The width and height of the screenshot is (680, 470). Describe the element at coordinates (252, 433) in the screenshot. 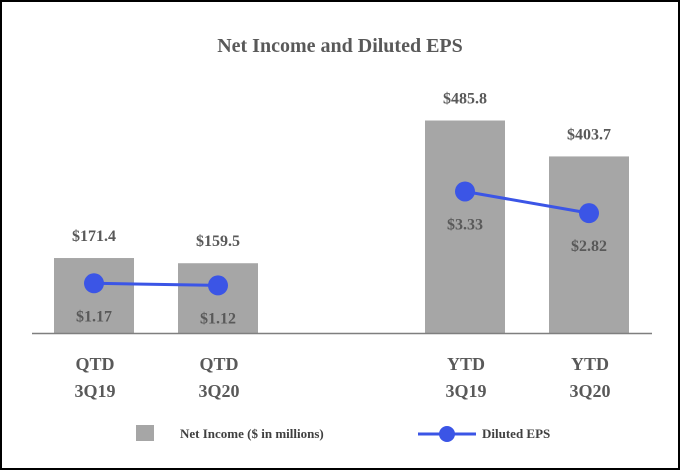

I see `legend-net-income-label: Net Income ($ in millions)` at that location.